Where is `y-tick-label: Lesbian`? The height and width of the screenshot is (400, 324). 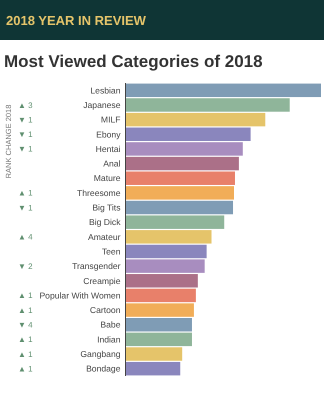
y-tick-label: Lesbian is located at coordinates (105, 90).